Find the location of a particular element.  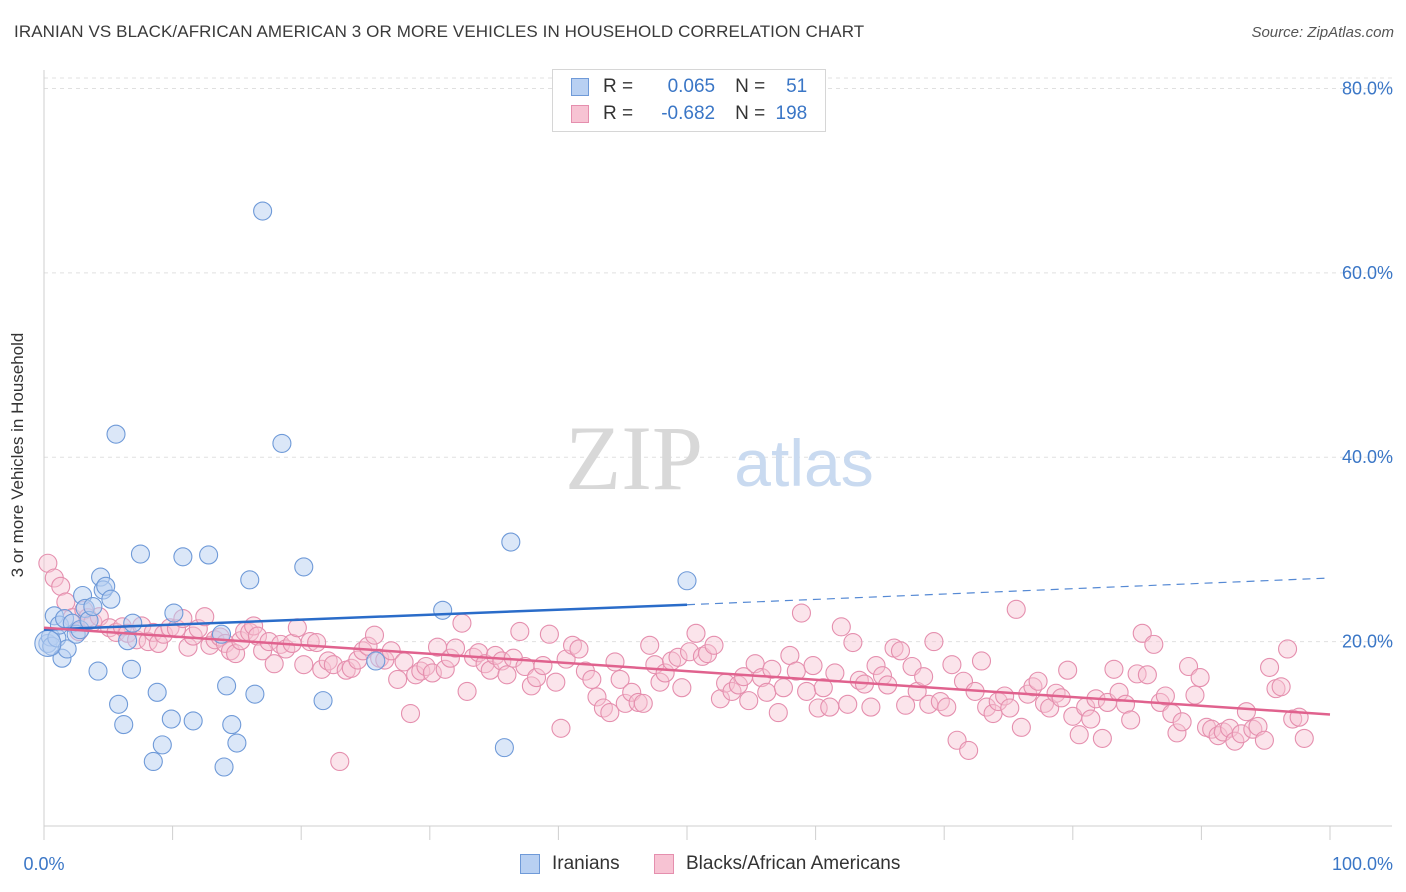

watermark: ZIP atlas is located at coordinates (719, 458).